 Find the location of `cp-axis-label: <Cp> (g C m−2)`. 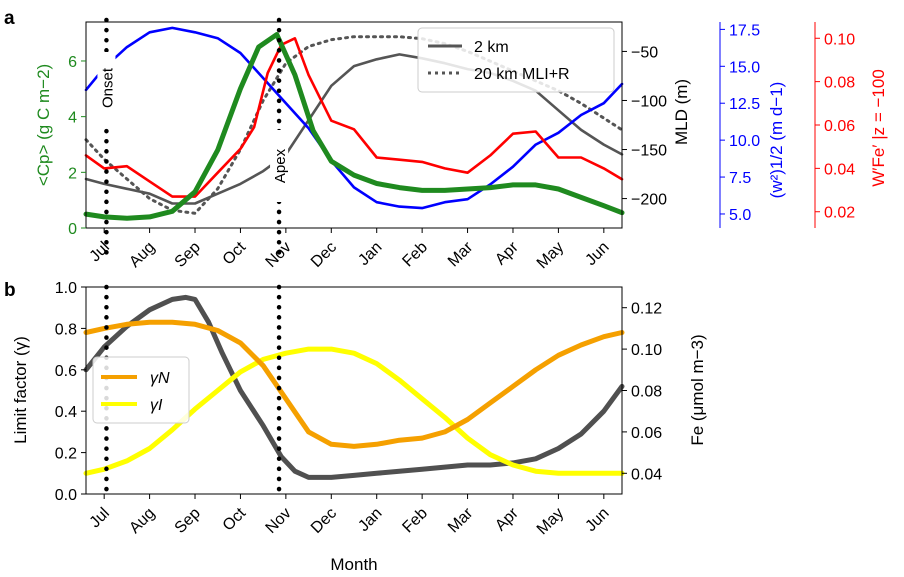

cp-axis-label: <Cp> (g C m−2) is located at coordinates (43, 125).